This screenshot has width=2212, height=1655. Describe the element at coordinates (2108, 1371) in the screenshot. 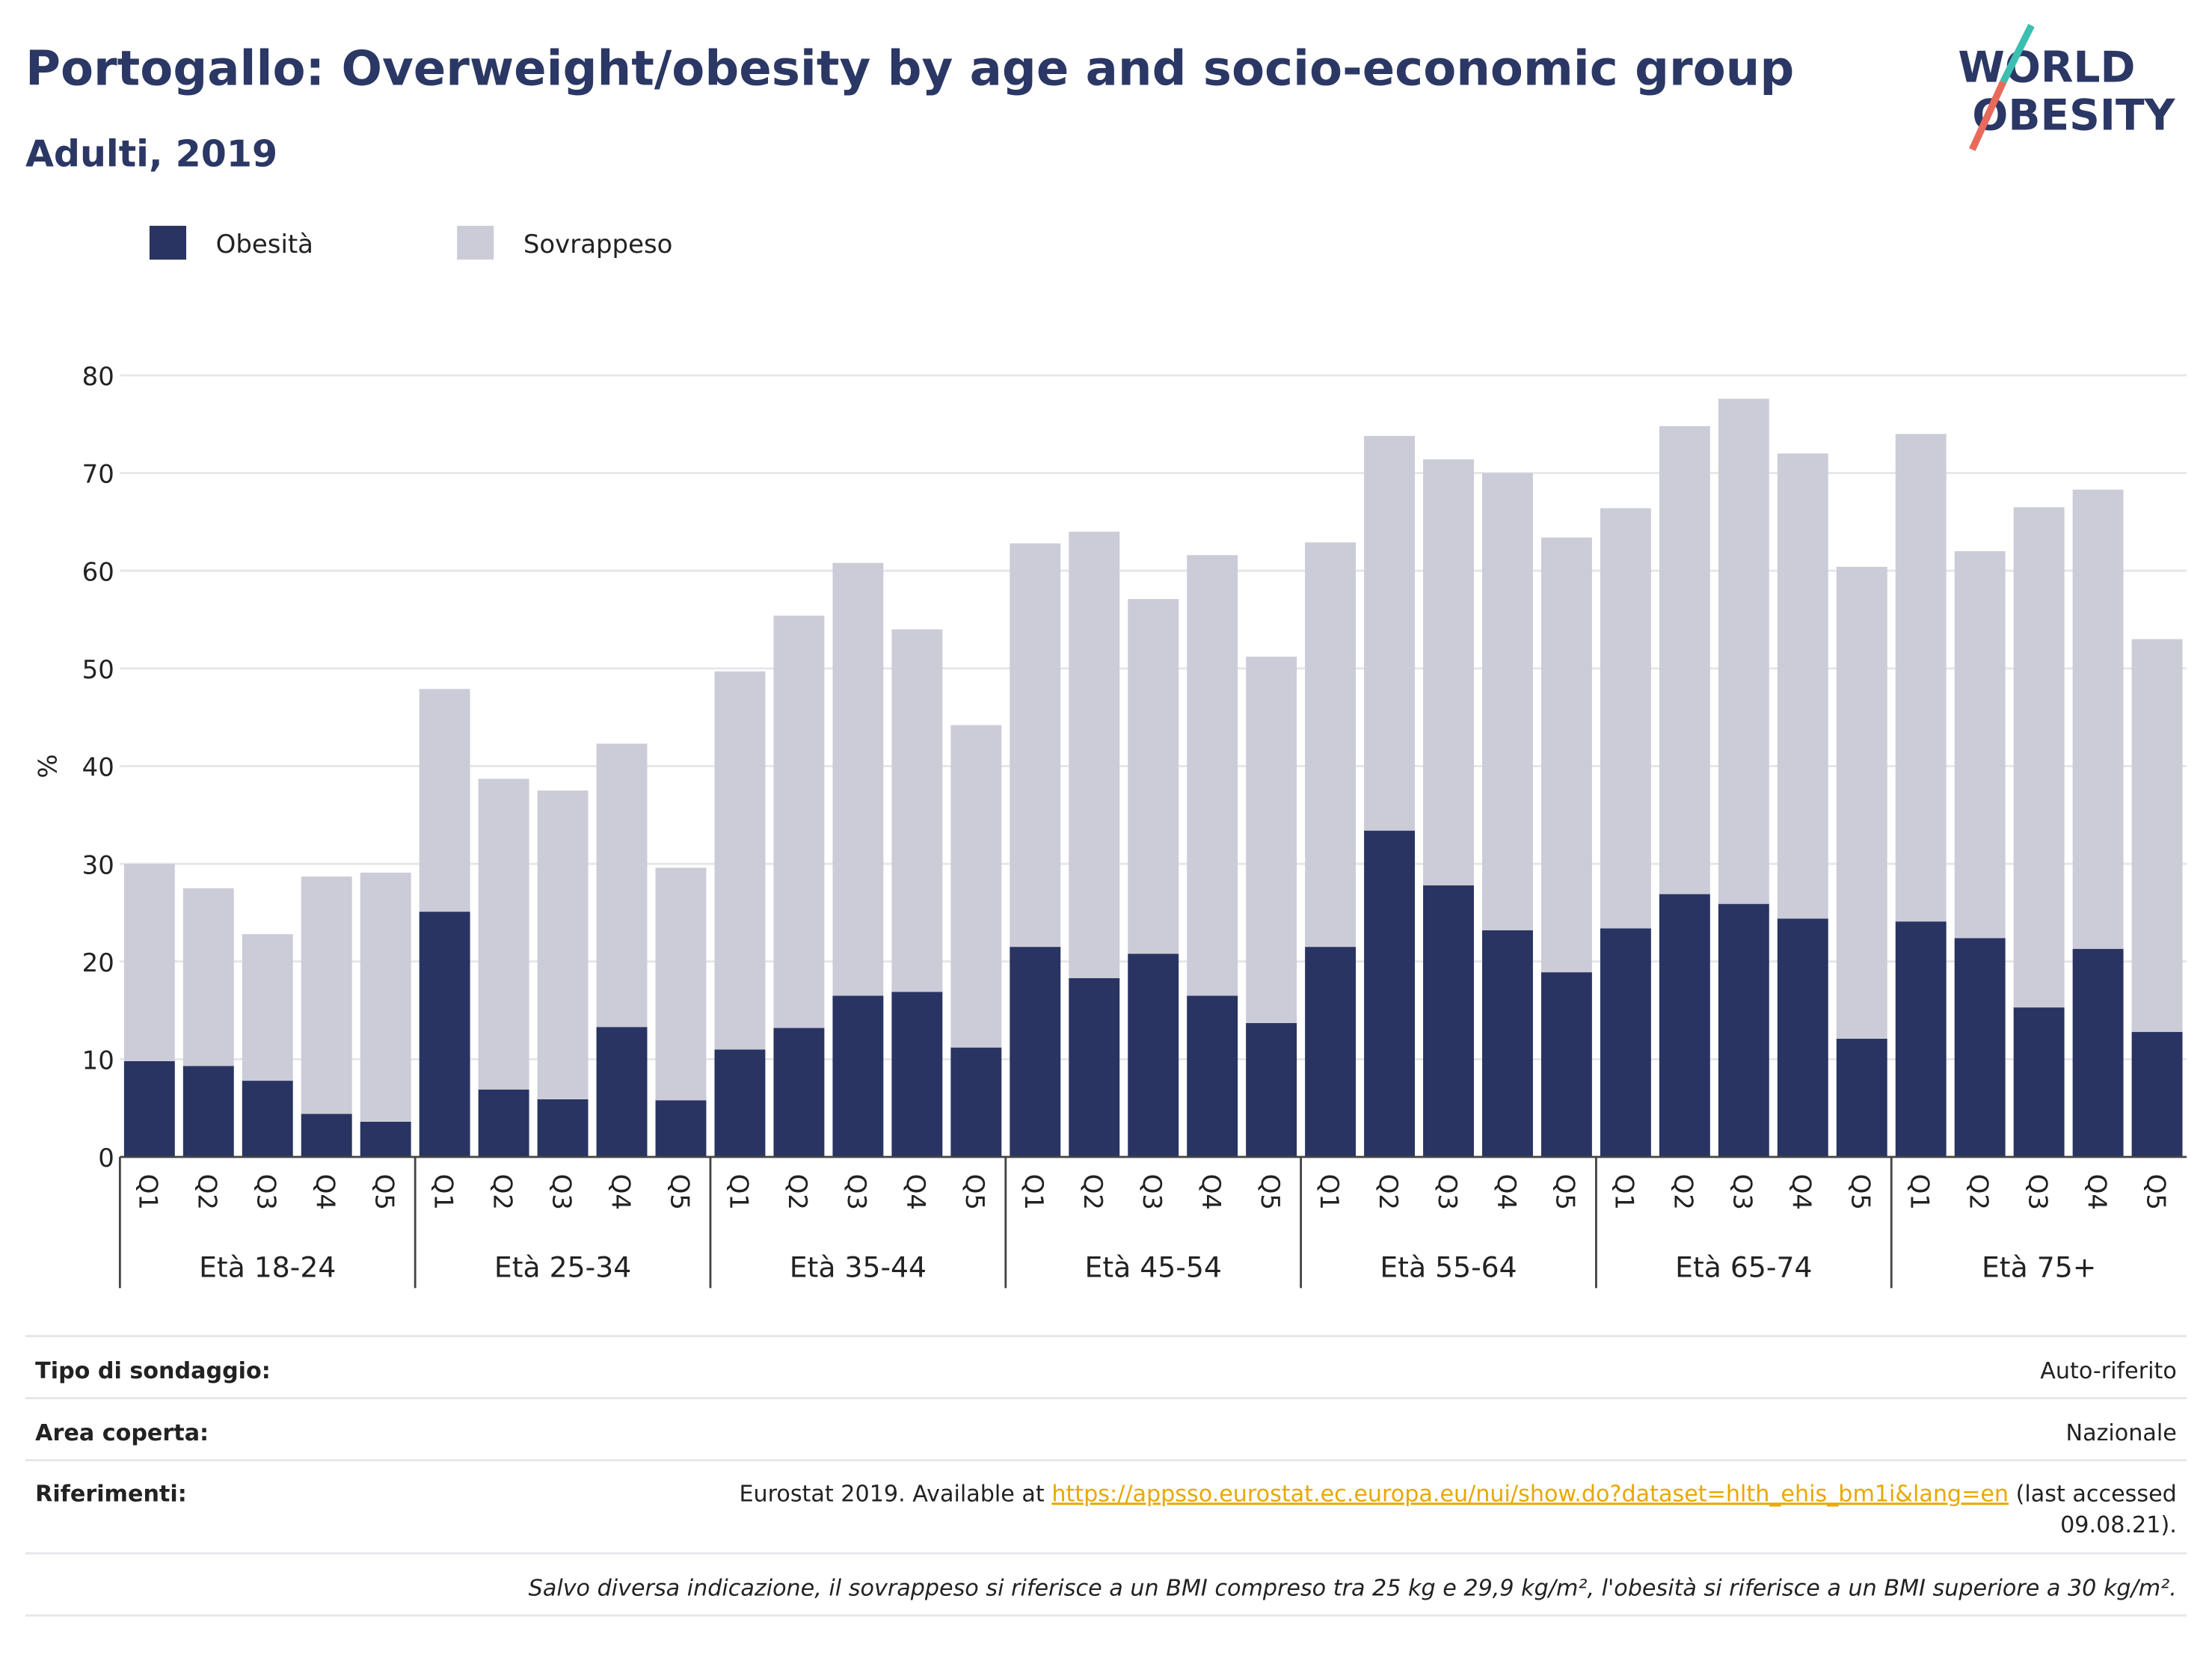

I see `footer-value: Auto-riferito` at that location.